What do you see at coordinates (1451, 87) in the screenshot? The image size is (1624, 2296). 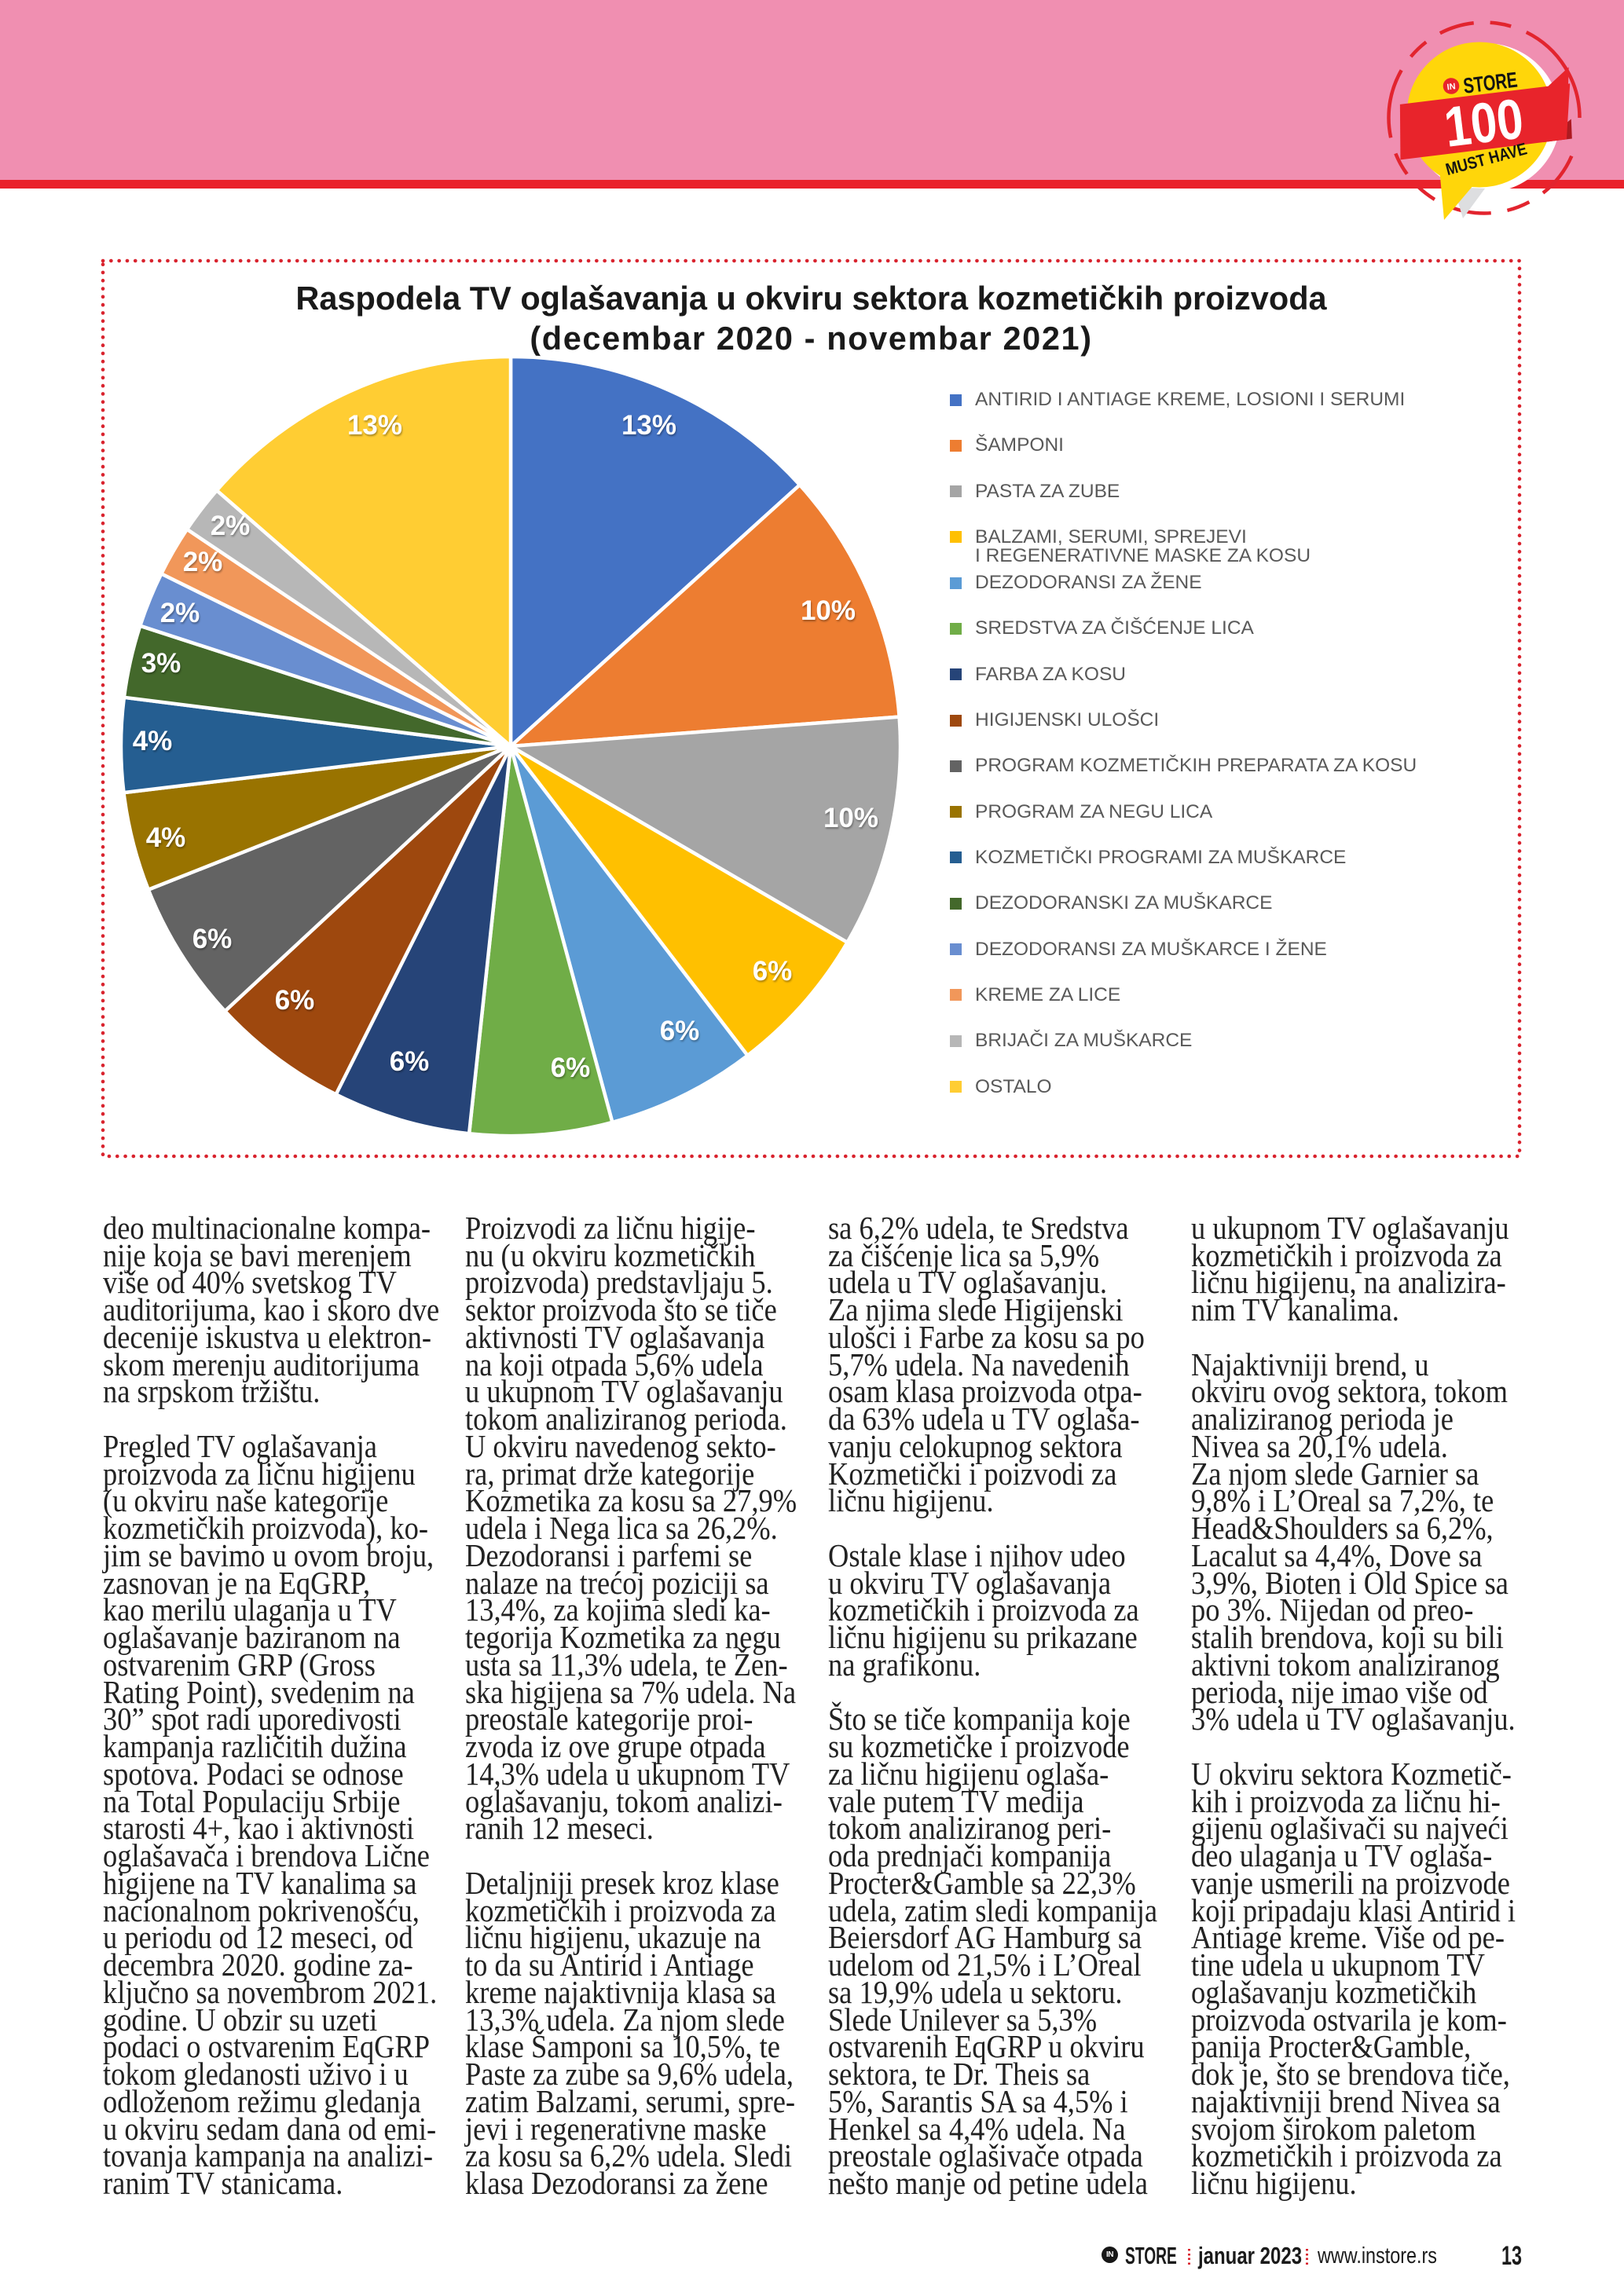 I see `svg-text: IN` at bounding box center [1451, 87].